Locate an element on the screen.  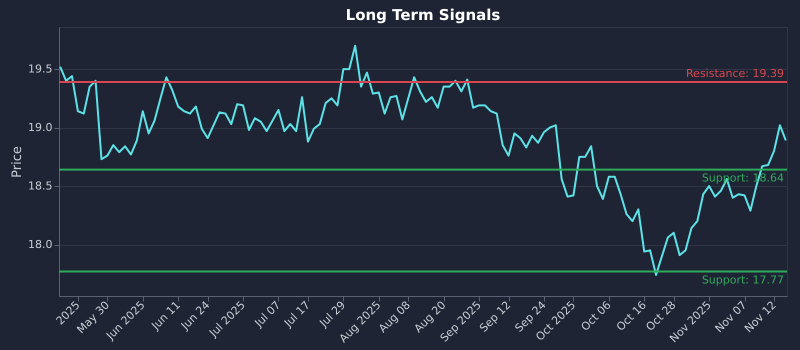
x-tick-label: Jul 07 is located at coordinates (268, 314).